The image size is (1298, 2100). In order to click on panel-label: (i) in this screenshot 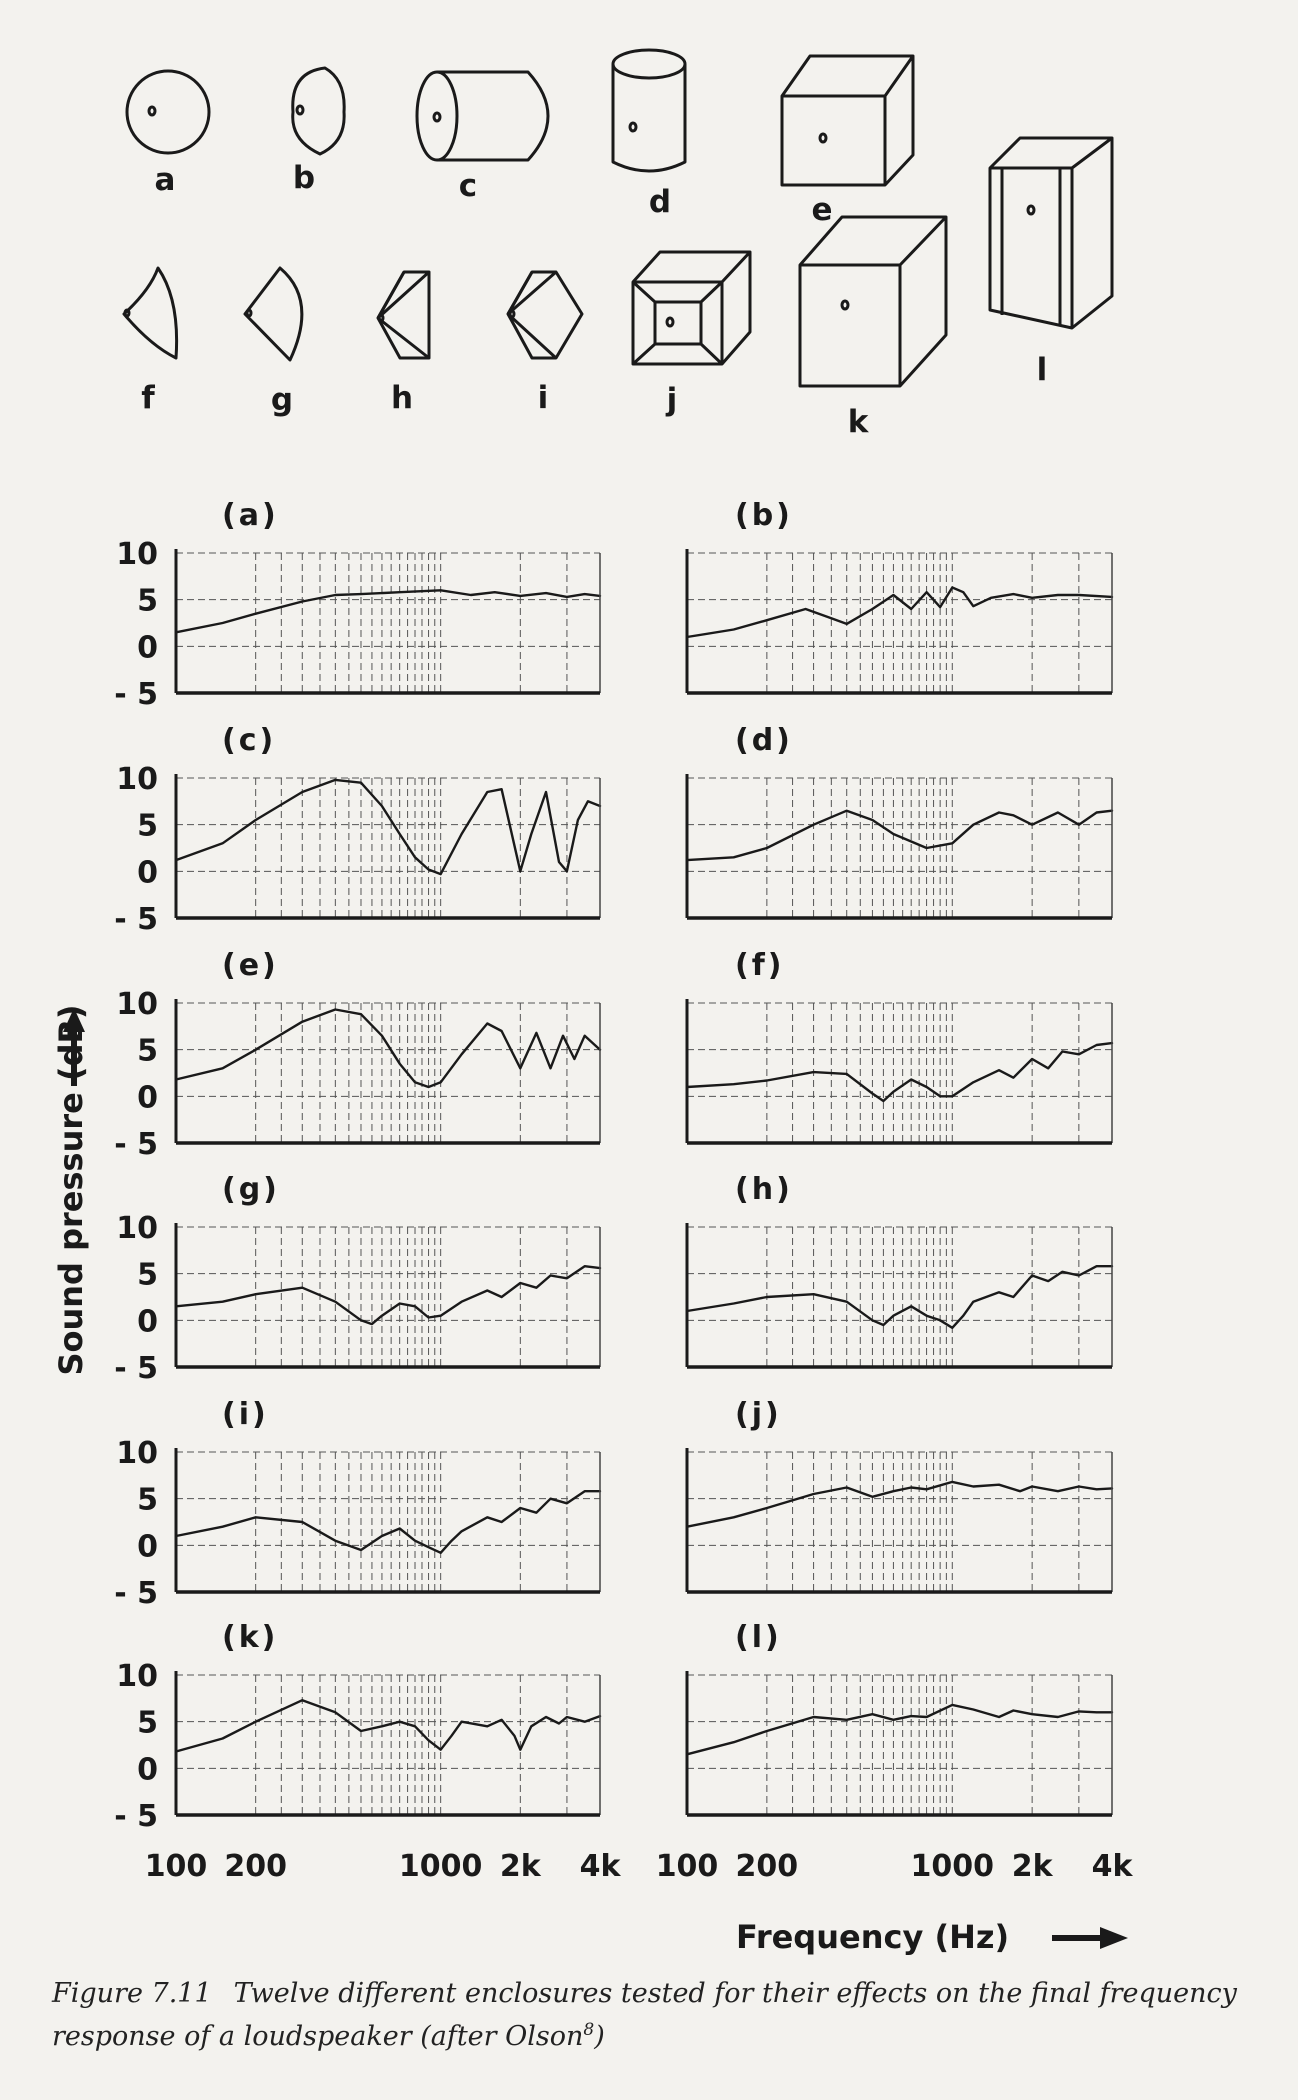, I will do `click(245, 1414)`.